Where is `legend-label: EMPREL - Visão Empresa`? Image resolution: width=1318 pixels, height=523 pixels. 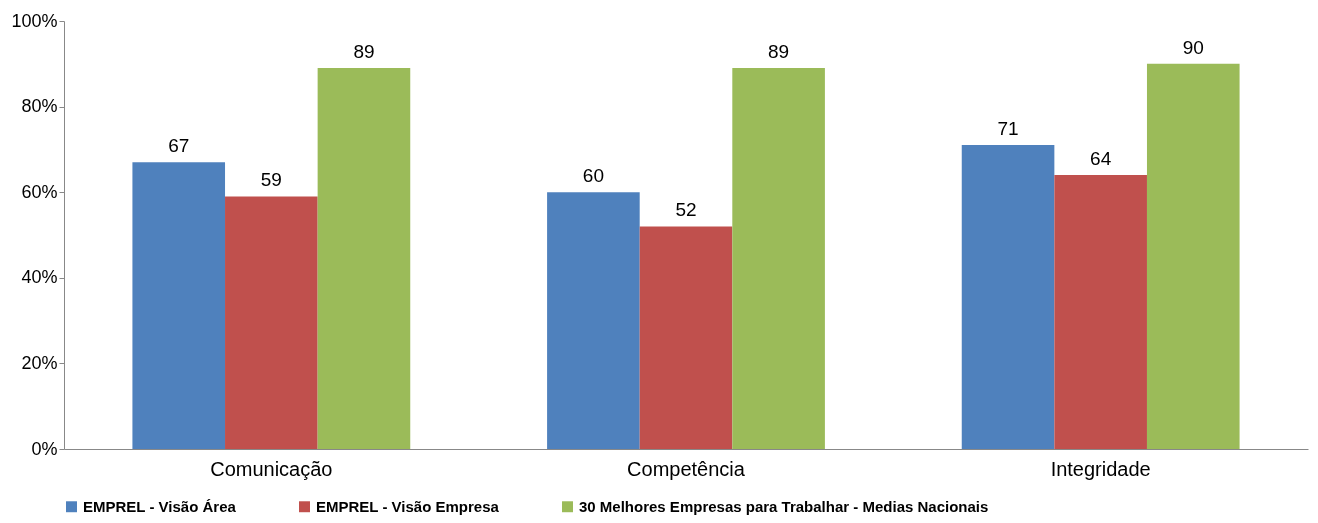 legend-label: EMPREL - Visão Empresa is located at coordinates (408, 506).